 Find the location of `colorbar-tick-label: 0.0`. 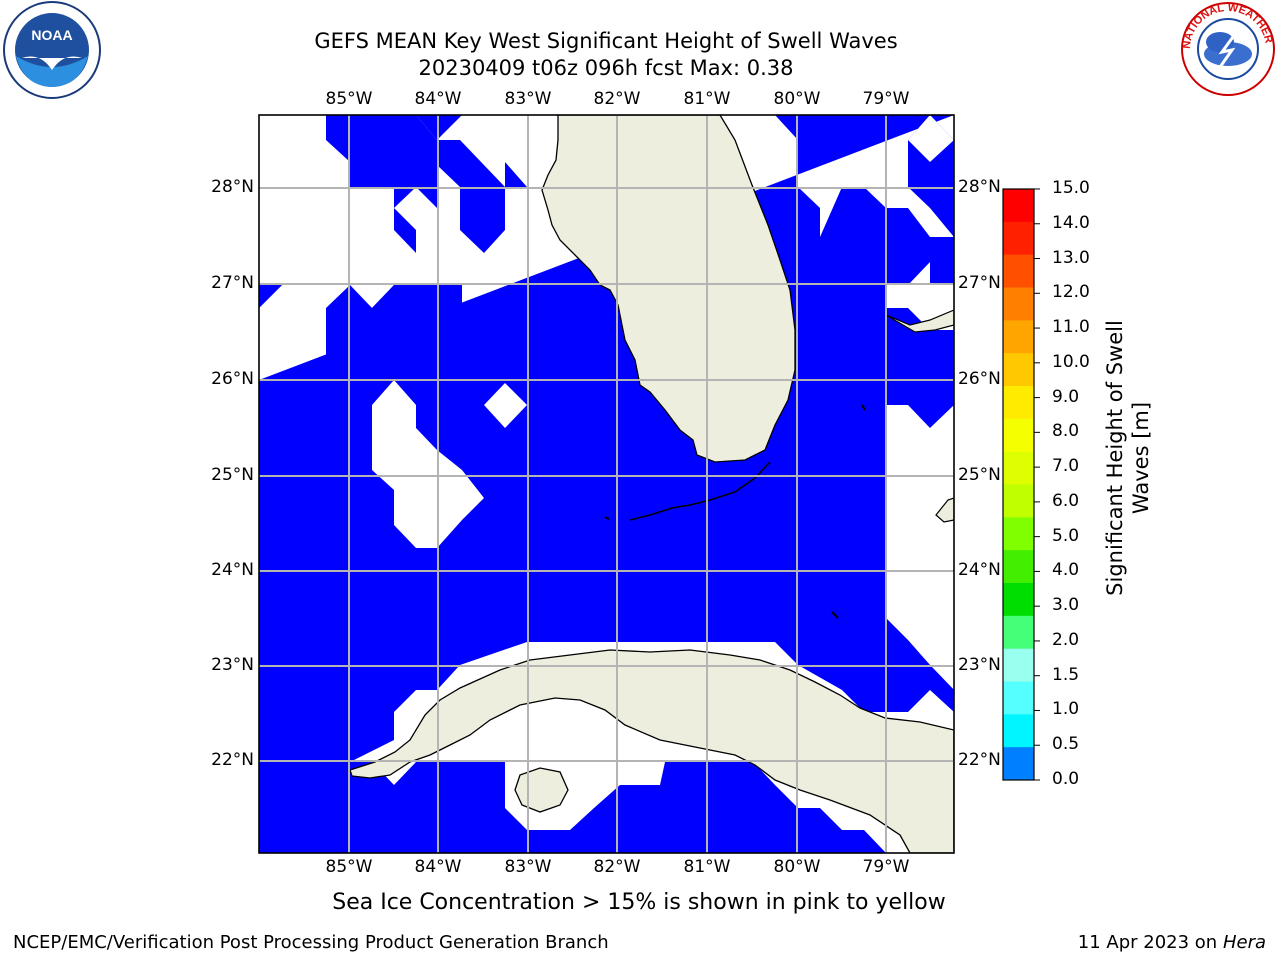

colorbar-tick-label: 0.0 is located at coordinates (1066, 779).